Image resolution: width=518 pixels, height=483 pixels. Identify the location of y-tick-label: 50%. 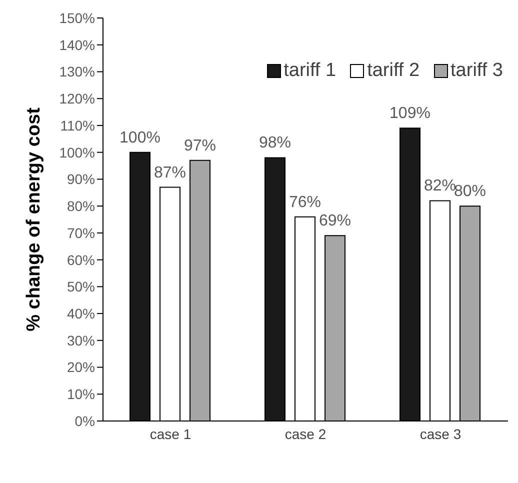
(80, 286).